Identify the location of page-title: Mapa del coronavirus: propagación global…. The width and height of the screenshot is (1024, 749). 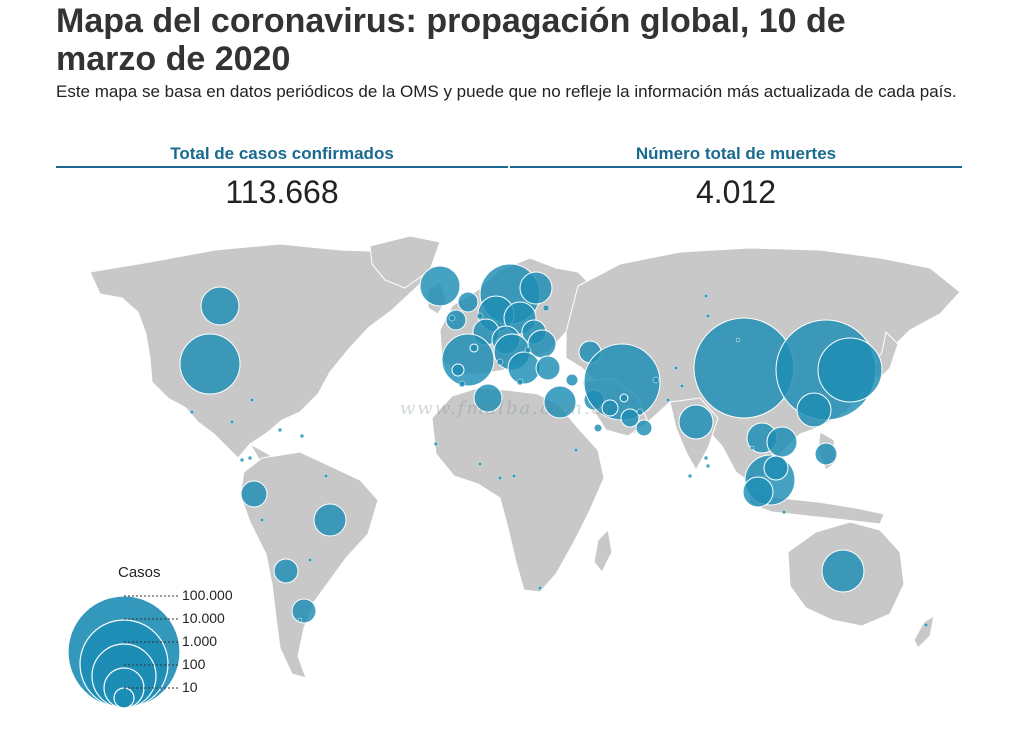
(451, 40).